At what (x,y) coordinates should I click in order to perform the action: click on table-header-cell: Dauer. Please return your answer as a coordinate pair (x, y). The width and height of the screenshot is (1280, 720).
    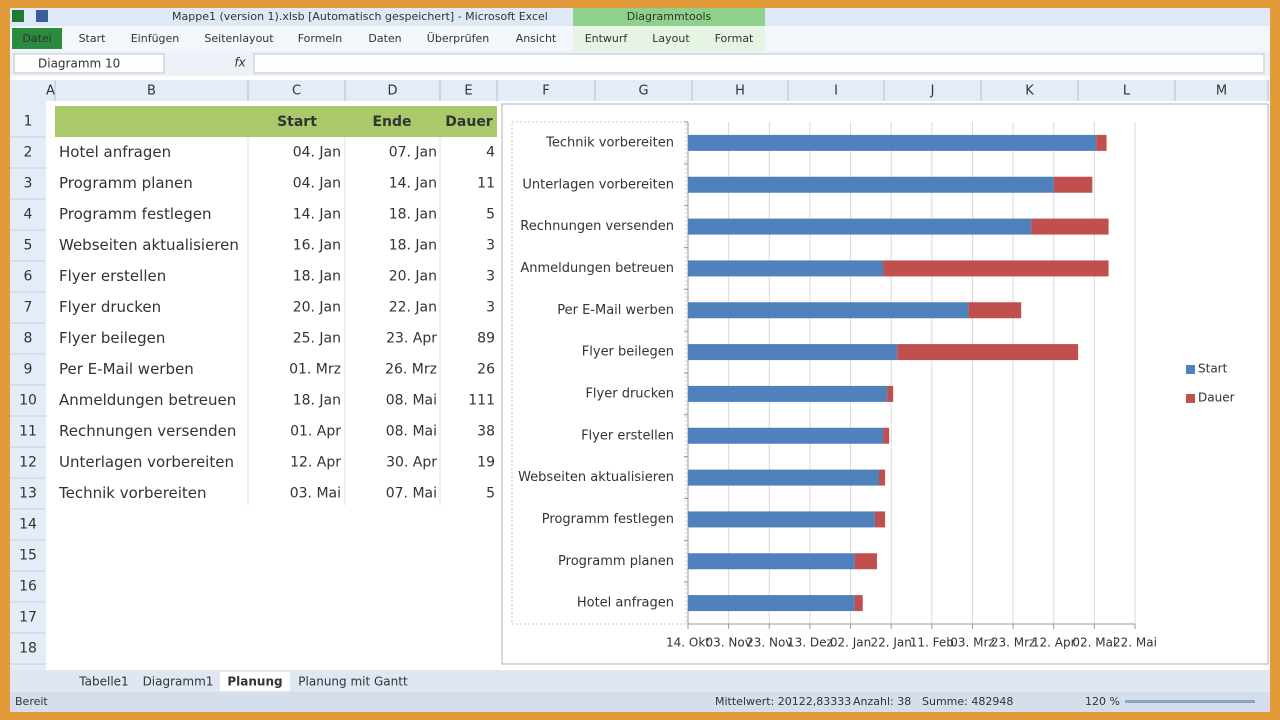
    Looking at the image, I should click on (469, 122).